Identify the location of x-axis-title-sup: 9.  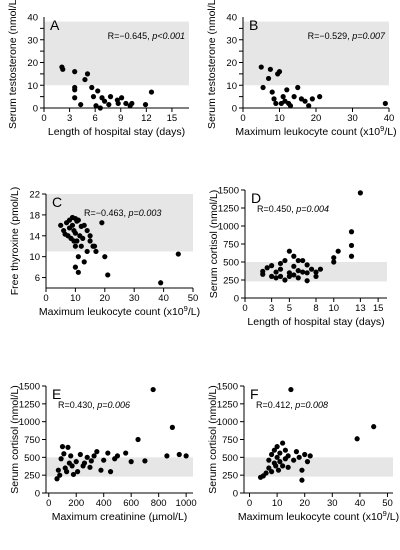
(382, 128).